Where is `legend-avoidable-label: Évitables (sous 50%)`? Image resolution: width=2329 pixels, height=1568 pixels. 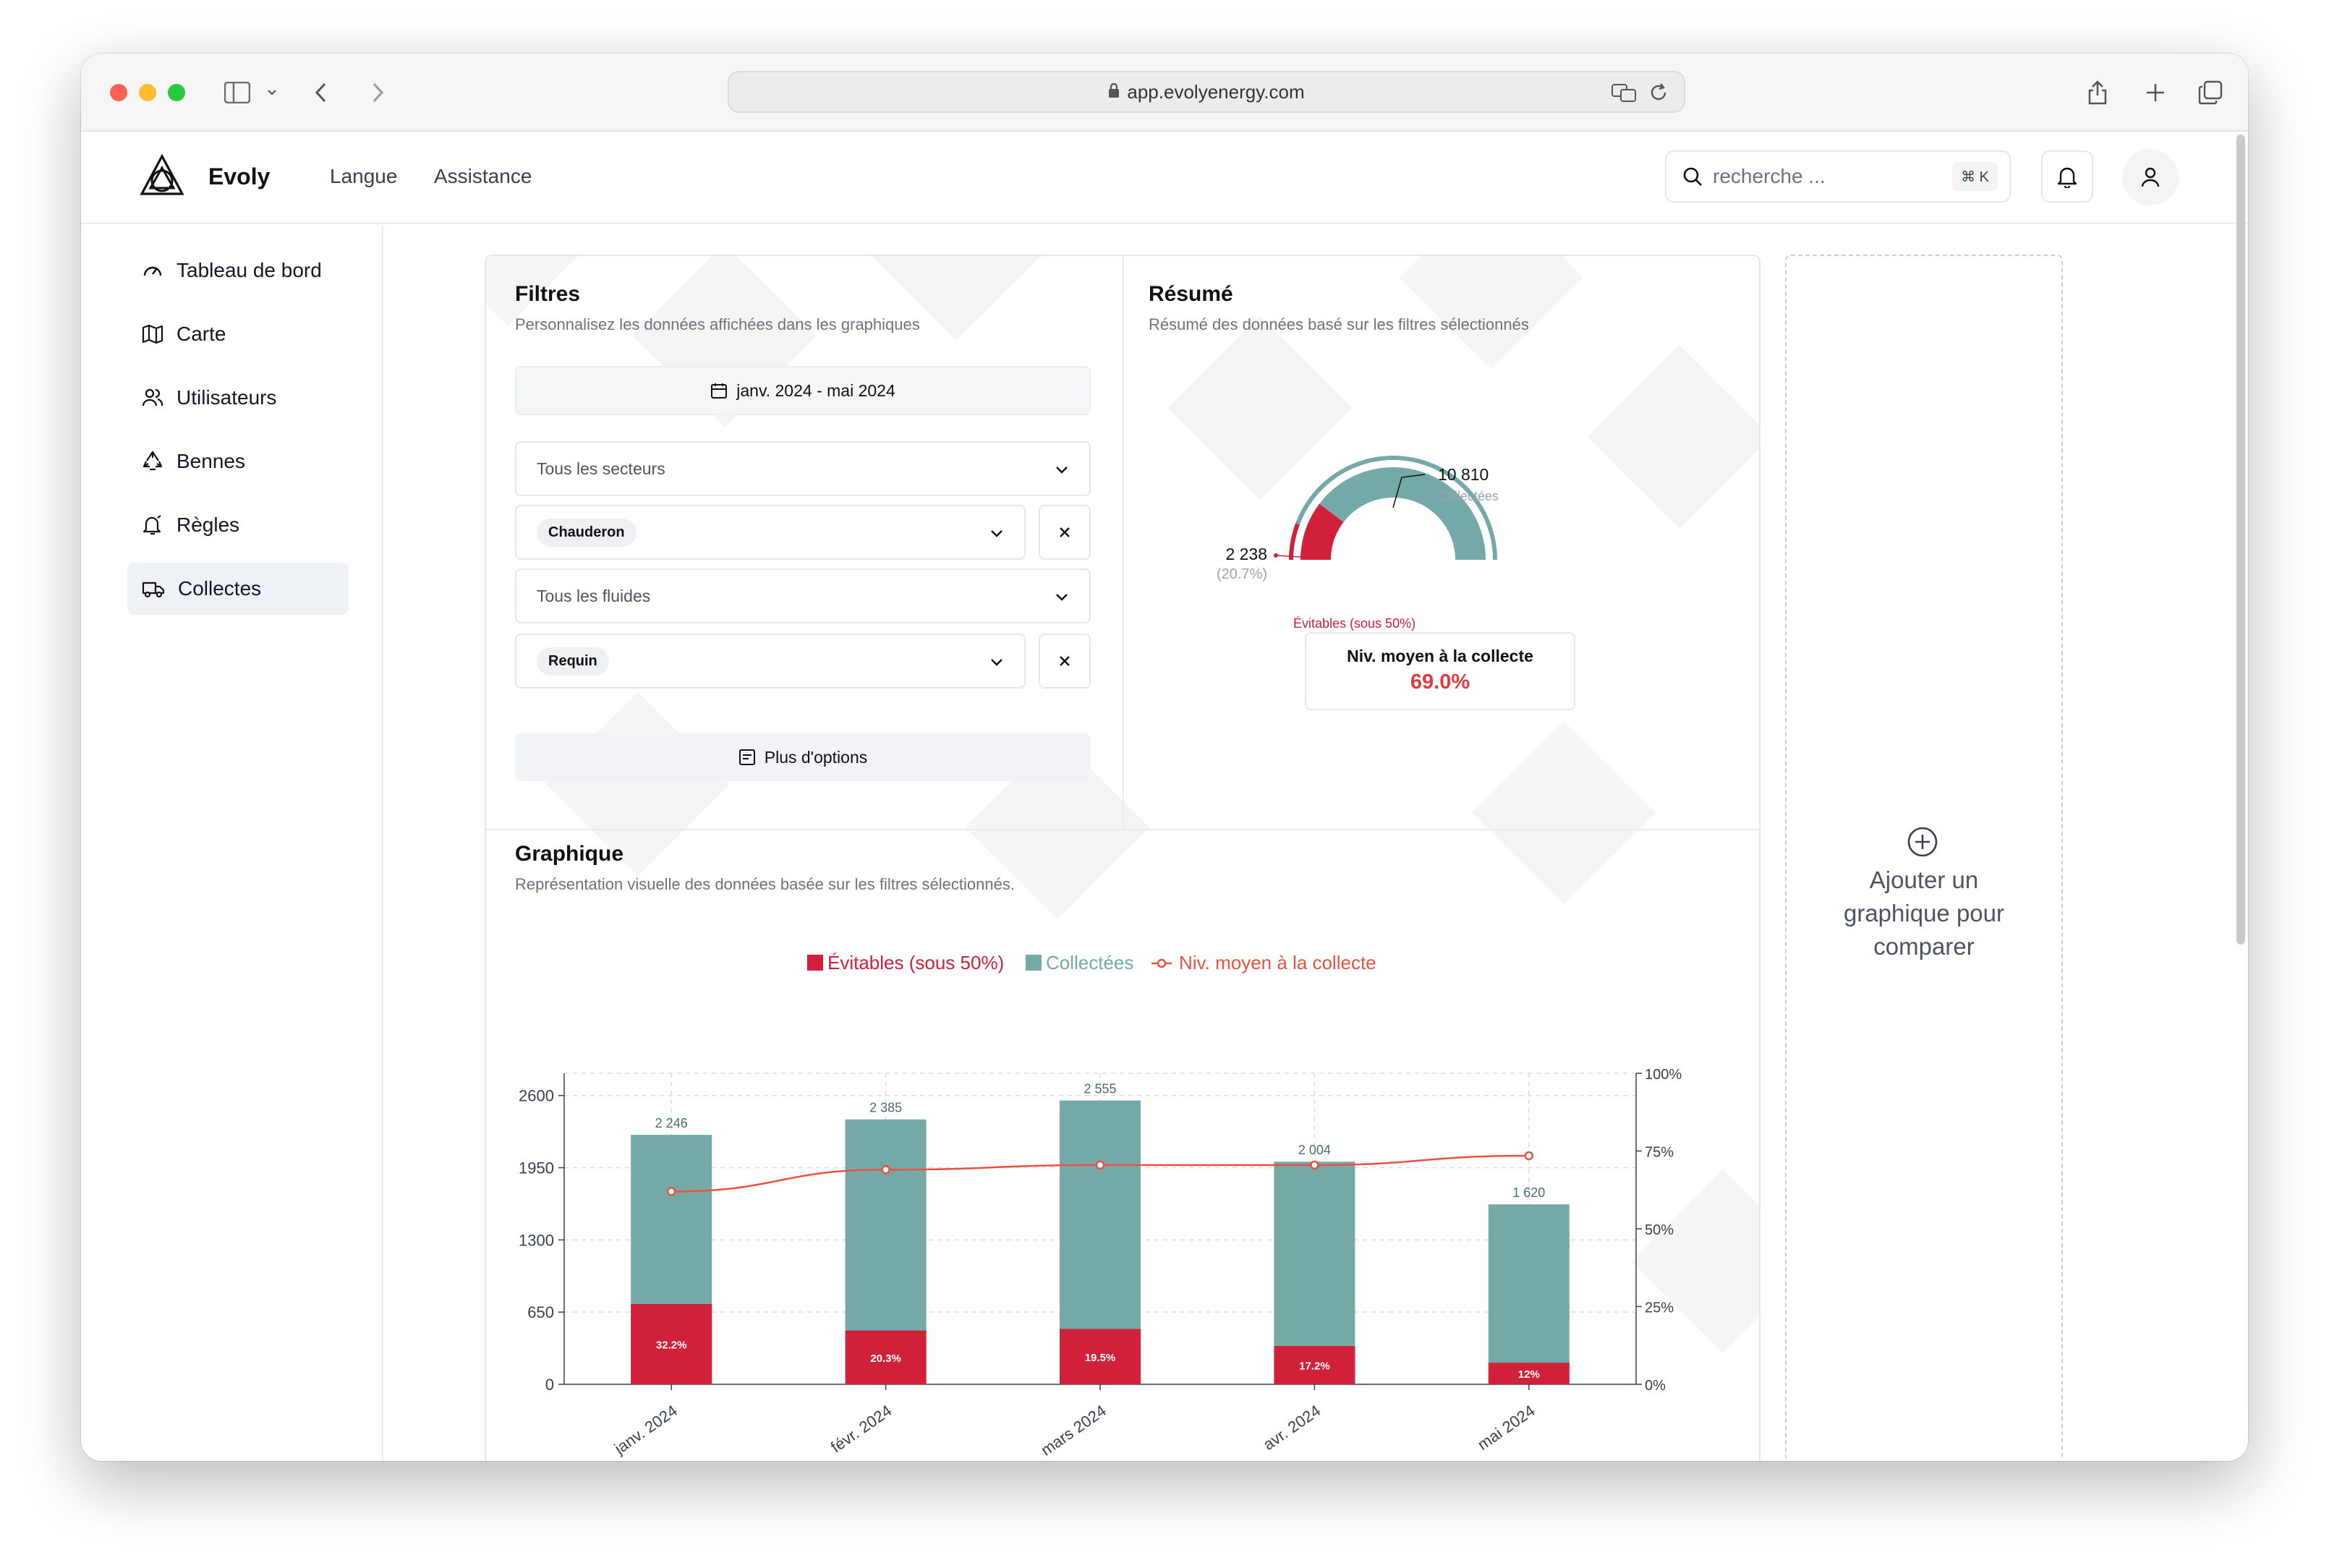
legend-avoidable-label: Évitables (sous 50%) is located at coordinates (915, 963).